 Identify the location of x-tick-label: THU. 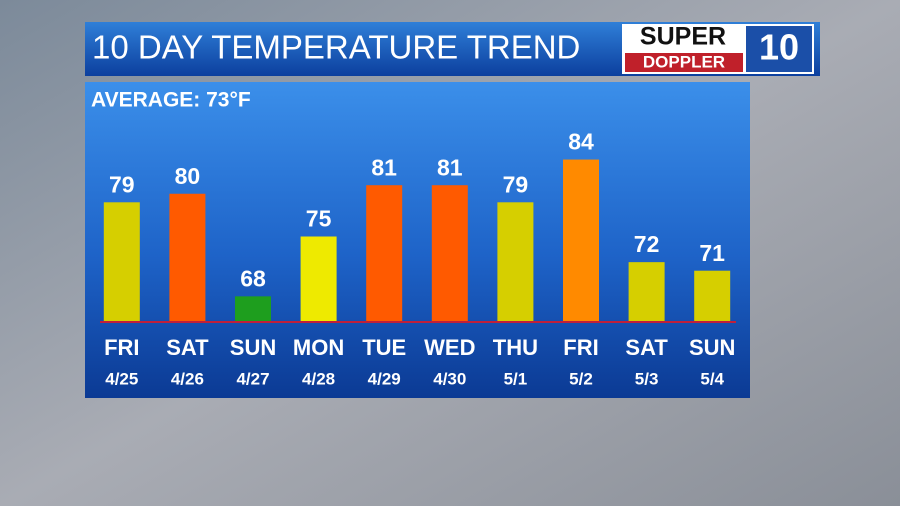
(515, 347).